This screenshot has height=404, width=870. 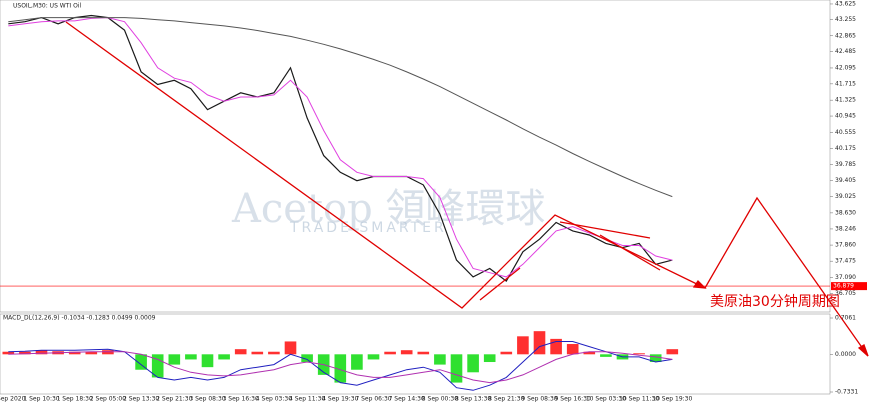 What do you see at coordinates (845, 51) in the screenshot?
I see `y-tick-label: 42.485` at bounding box center [845, 51].